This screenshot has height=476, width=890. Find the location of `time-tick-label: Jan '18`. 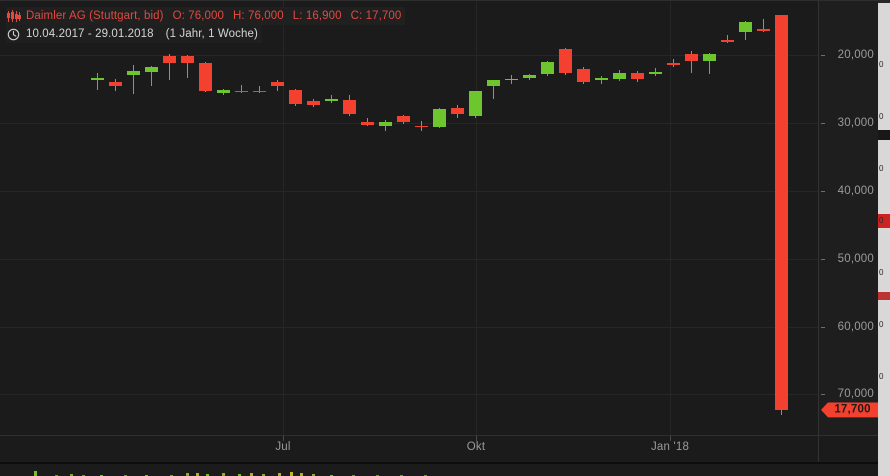

time-tick-label: Jan '18 is located at coordinates (670, 447).